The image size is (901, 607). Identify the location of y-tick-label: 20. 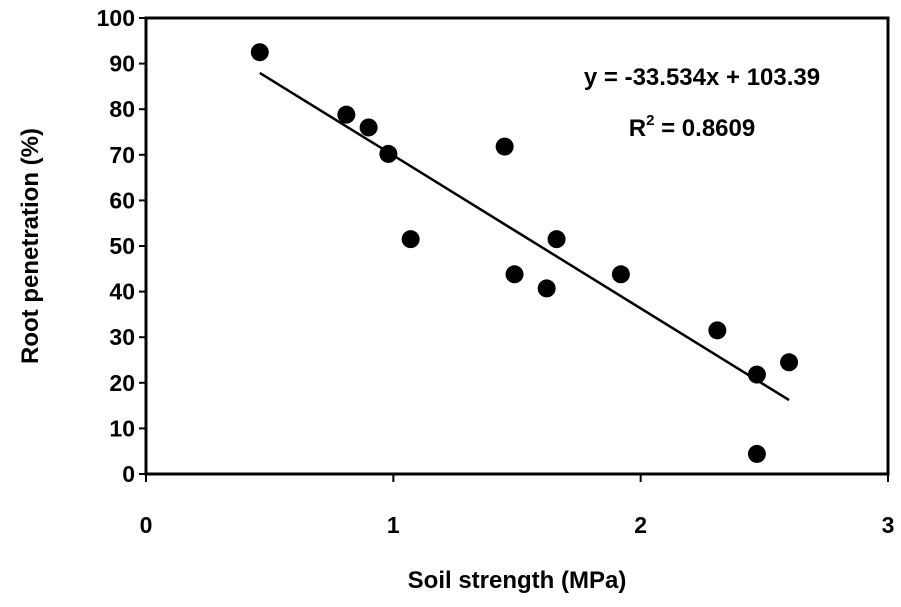
(122, 383).